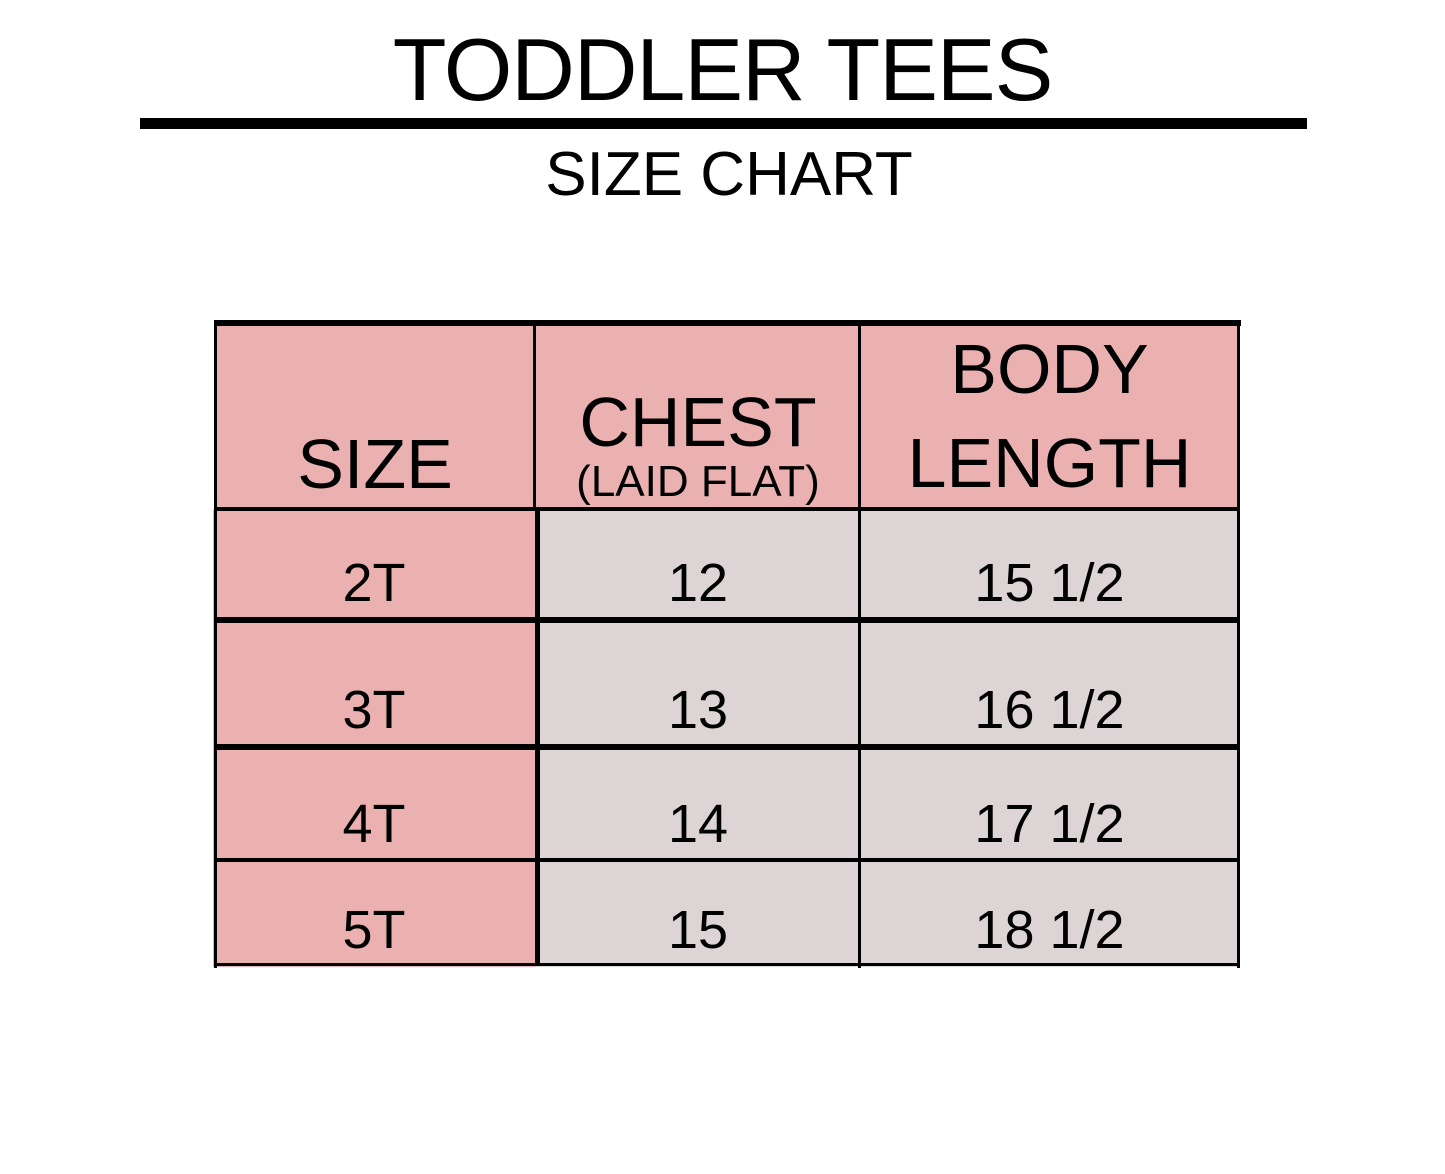  What do you see at coordinates (1049, 914) in the screenshot?
I see `table-row-body-length: 18 1/2` at bounding box center [1049, 914].